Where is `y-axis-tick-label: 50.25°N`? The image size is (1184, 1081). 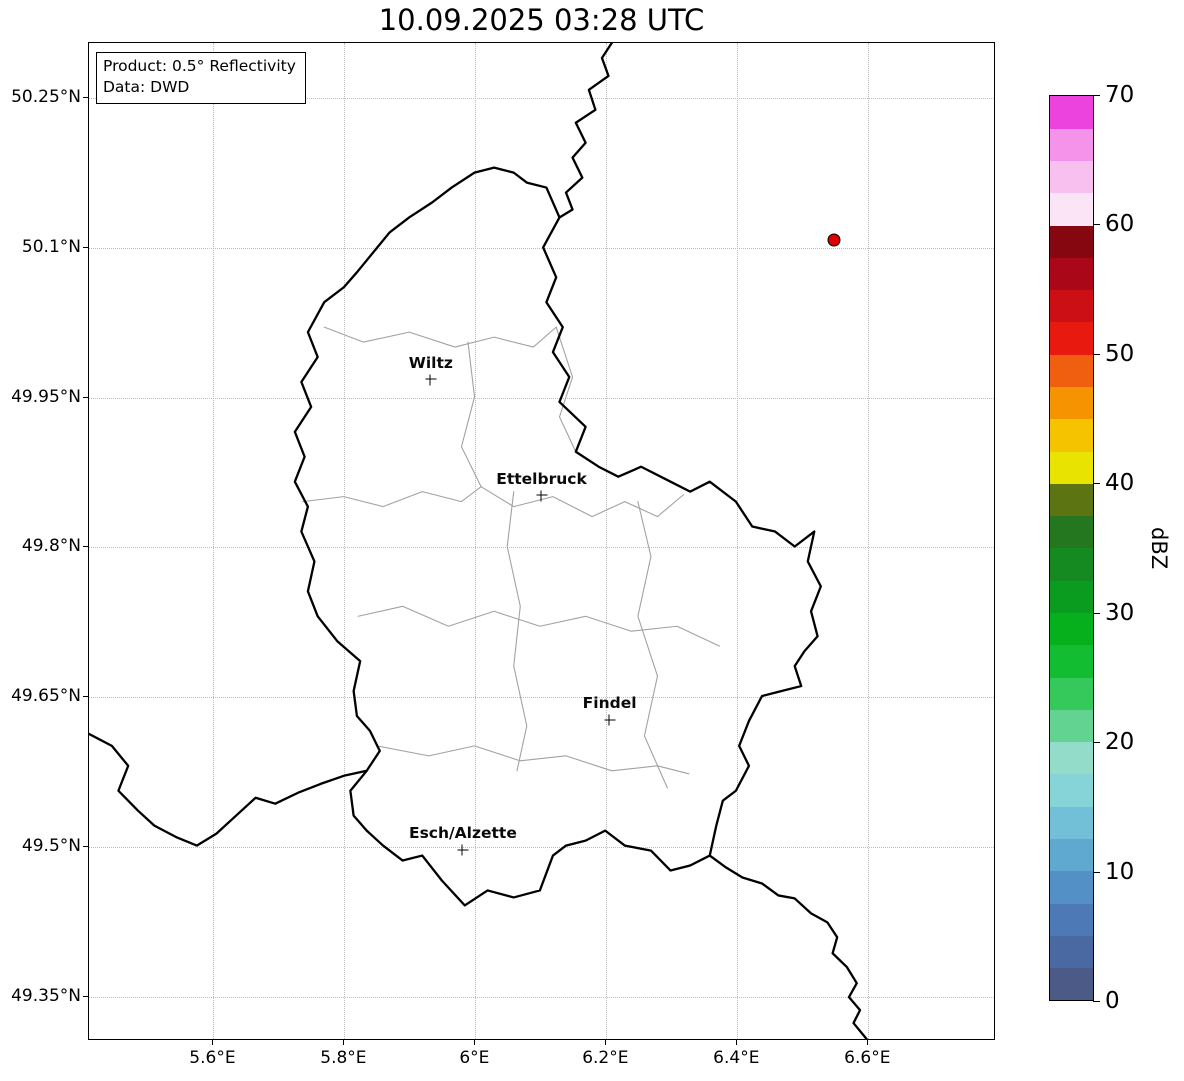 y-axis-tick-label: 50.25°N is located at coordinates (46, 96).